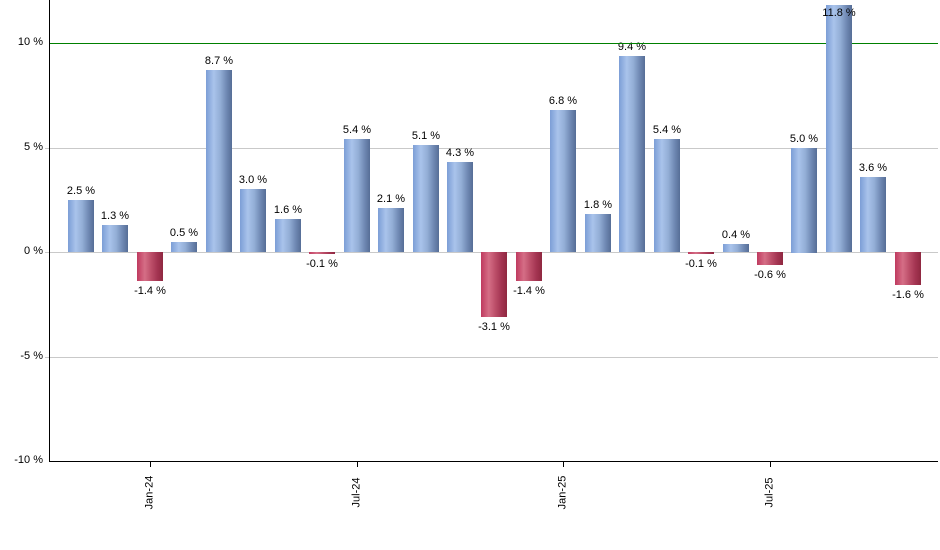 The image size is (940, 550). What do you see at coordinates (529, 291) in the screenshot?
I see `value-label-dec-24: -1.4 %` at bounding box center [529, 291].